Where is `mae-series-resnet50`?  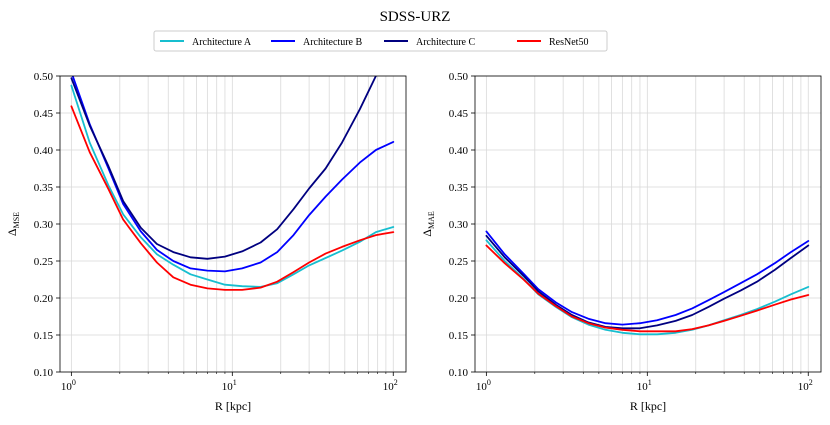 mae-series-resnet50 is located at coordinates (647, 288).